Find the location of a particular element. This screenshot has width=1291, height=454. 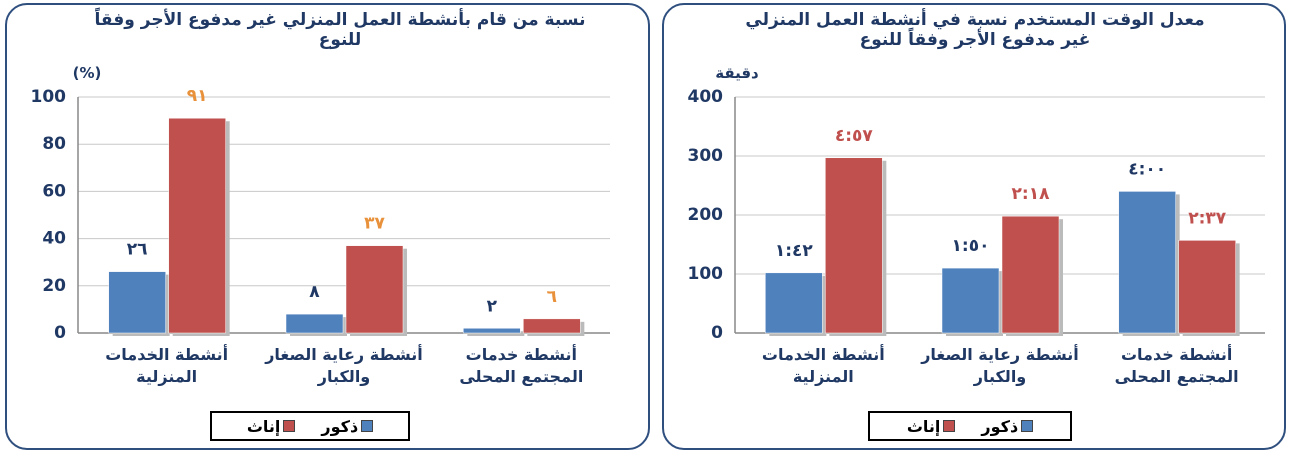

data-label: ٨ is located at coordinates (314, 292).